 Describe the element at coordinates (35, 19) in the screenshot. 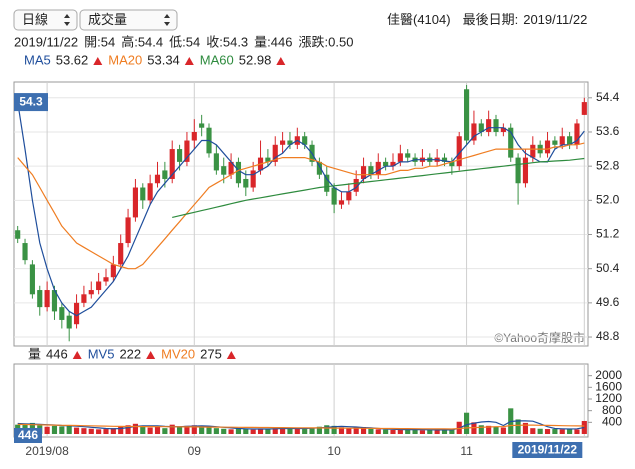

I see `select-text: 日線` at that location.